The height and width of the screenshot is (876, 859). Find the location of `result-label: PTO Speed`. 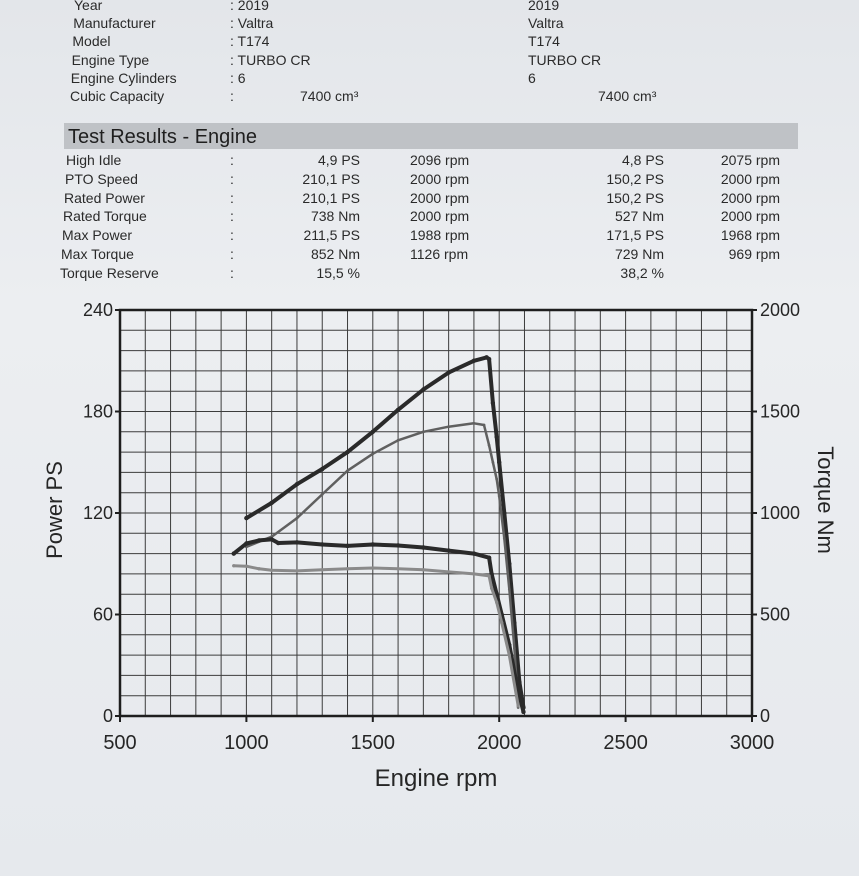

result-label: PTO Speed is located at coordinates (101, 178).